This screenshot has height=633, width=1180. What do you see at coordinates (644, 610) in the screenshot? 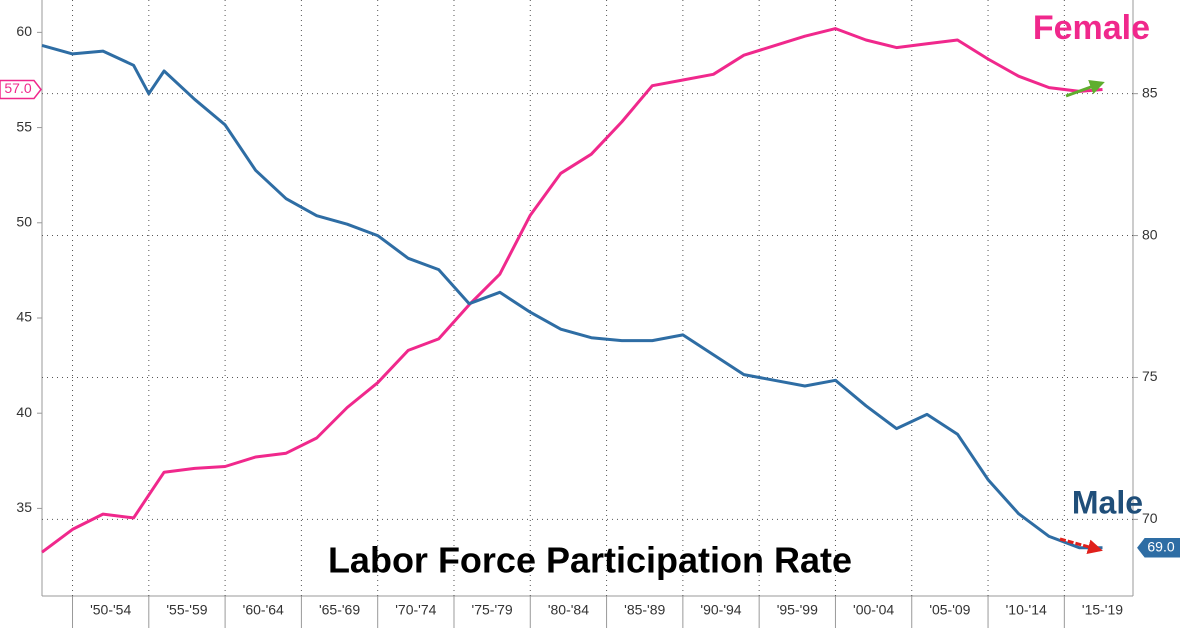
I see `x-tick-label: '85-'89` at bounding box center [644, 610].